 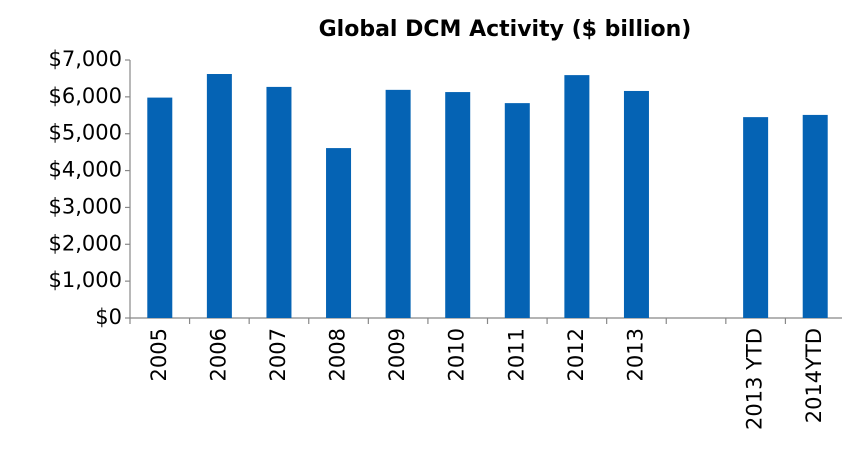 I want to click on x-tick-label: 2009, so click(x=397, y=354).